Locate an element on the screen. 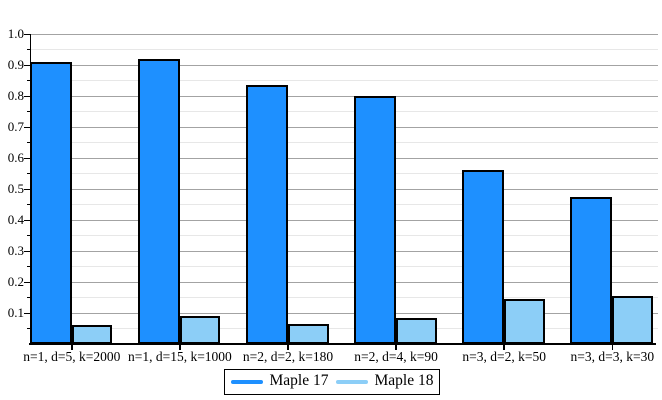 The height and width of the screenshot is (400, 662). y-axis-label: 1.0 is located at coordinates (15, 33).